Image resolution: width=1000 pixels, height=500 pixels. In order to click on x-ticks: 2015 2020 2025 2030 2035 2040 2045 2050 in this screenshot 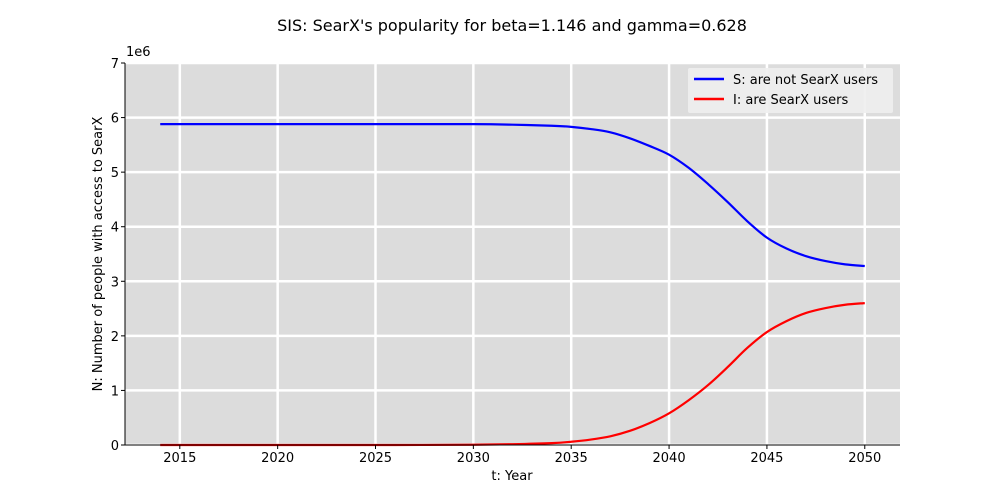, I will do `click(522, 455)`.